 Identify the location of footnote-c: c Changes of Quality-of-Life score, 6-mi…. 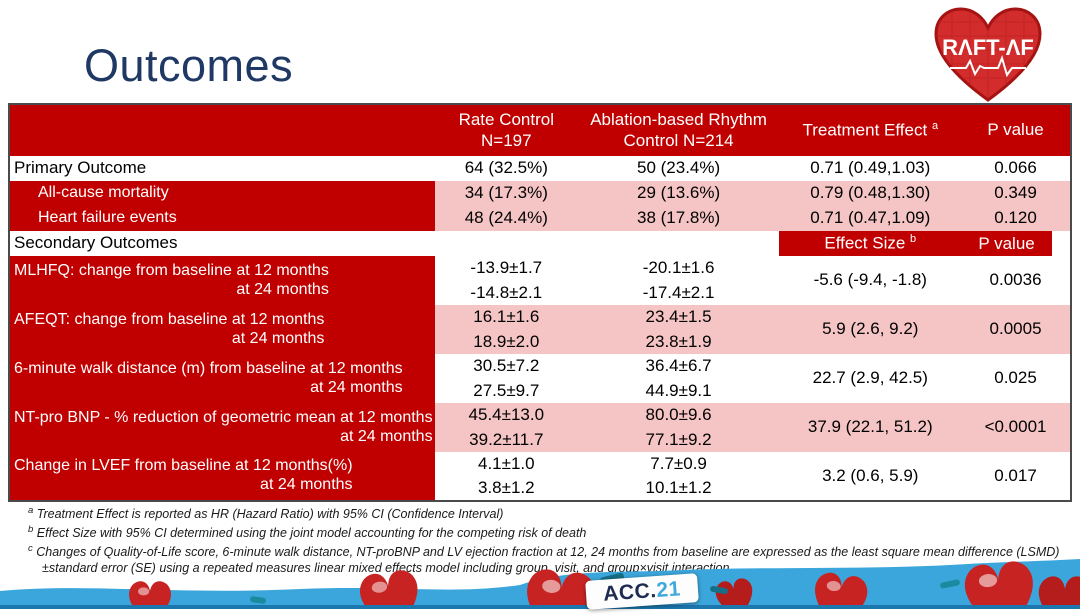
(544, 559).